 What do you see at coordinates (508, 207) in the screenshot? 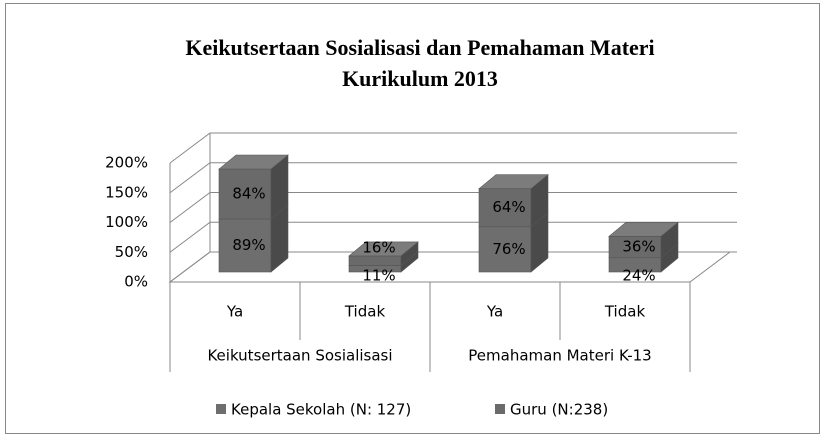
I see `data-label: 64%` at bounding box center [508, 207].